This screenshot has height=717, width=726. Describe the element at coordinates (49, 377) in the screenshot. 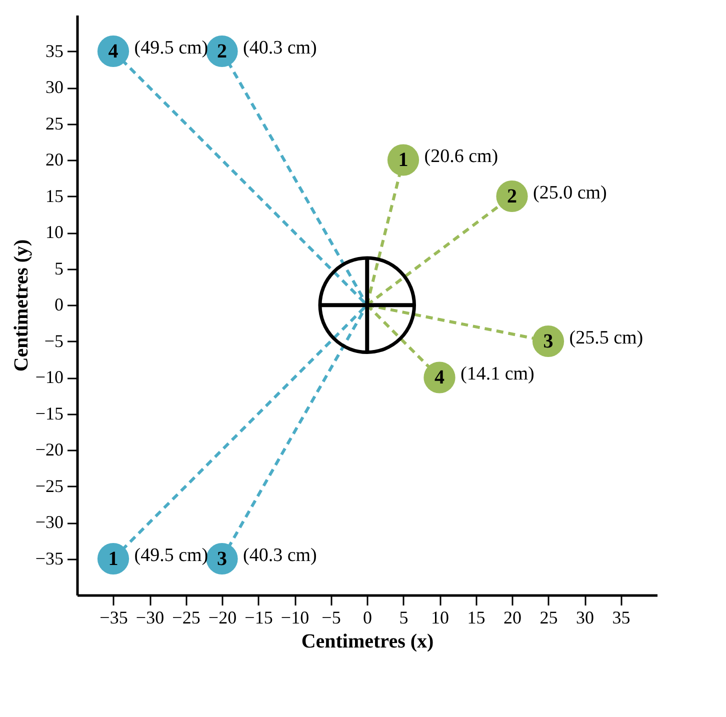

I see `y-tick-label: −10` at that location.